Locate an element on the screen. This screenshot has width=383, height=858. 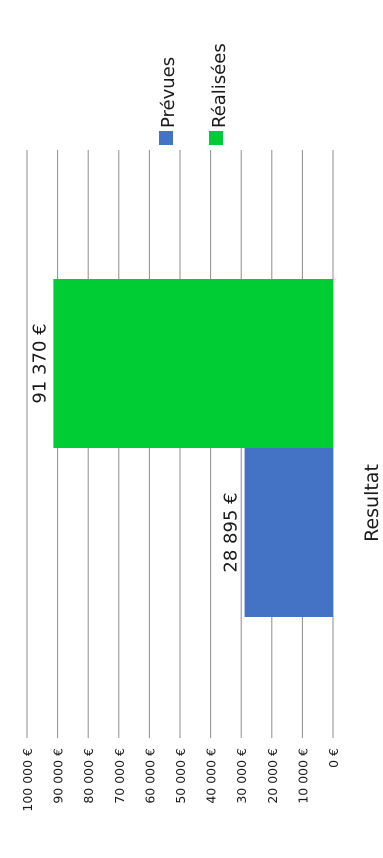
legend-item-realisees-label: Réalisées is located at coordinates (219, 85).